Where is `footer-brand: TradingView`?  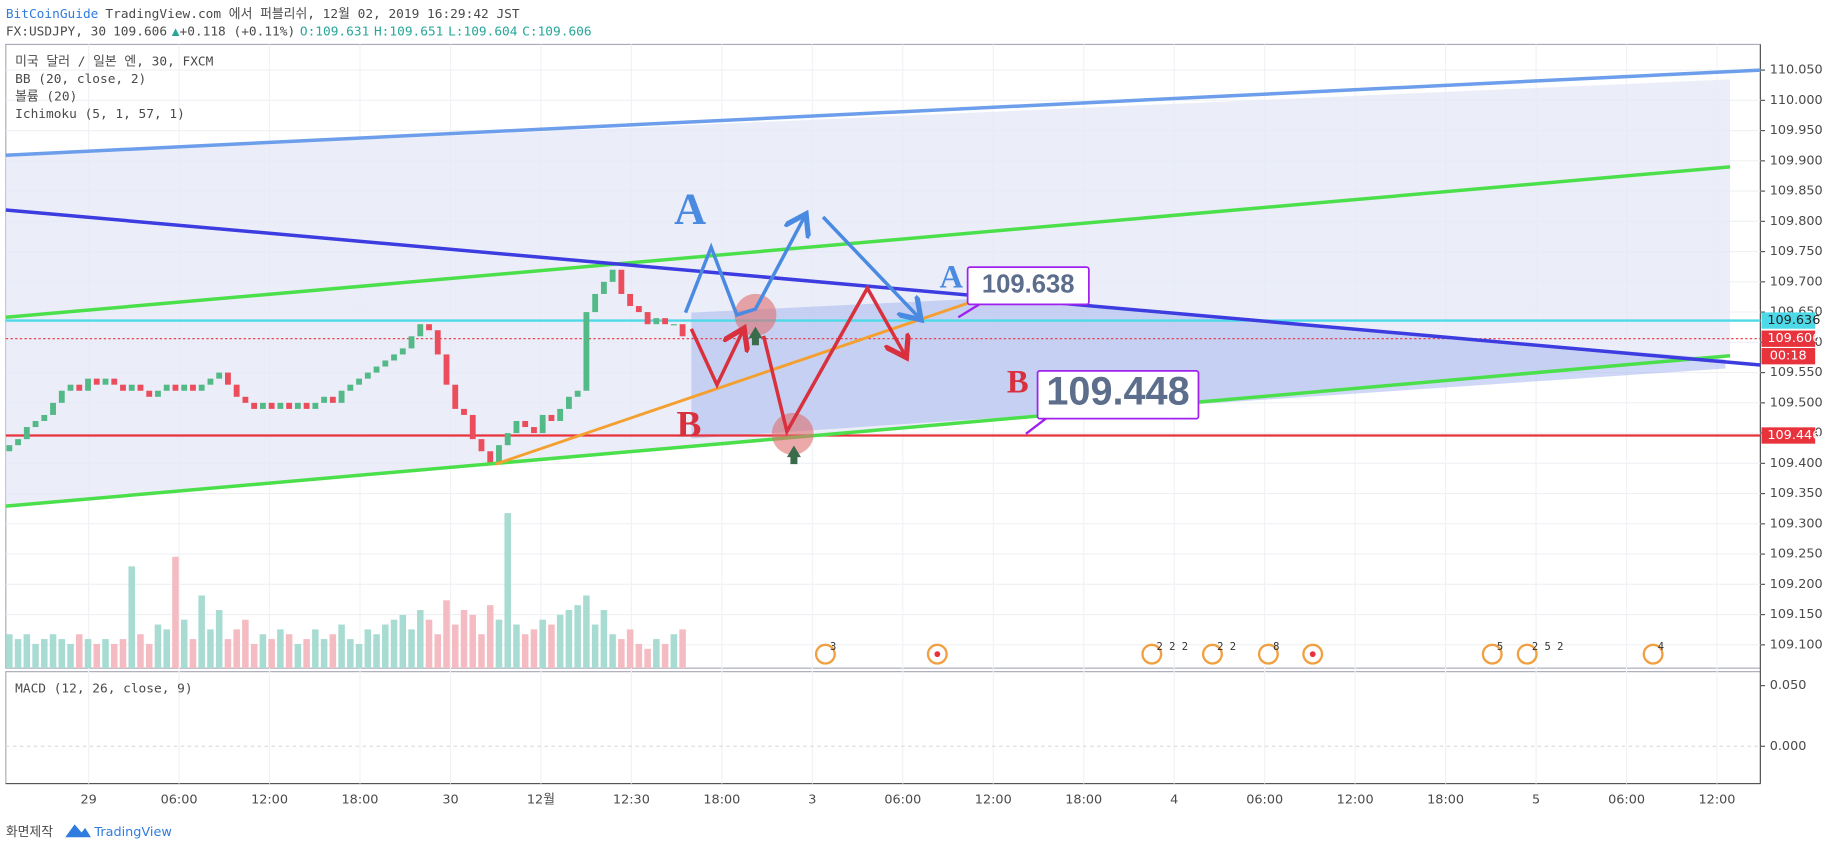
footer-brand: TradingView is located at coordinates (132, 832).